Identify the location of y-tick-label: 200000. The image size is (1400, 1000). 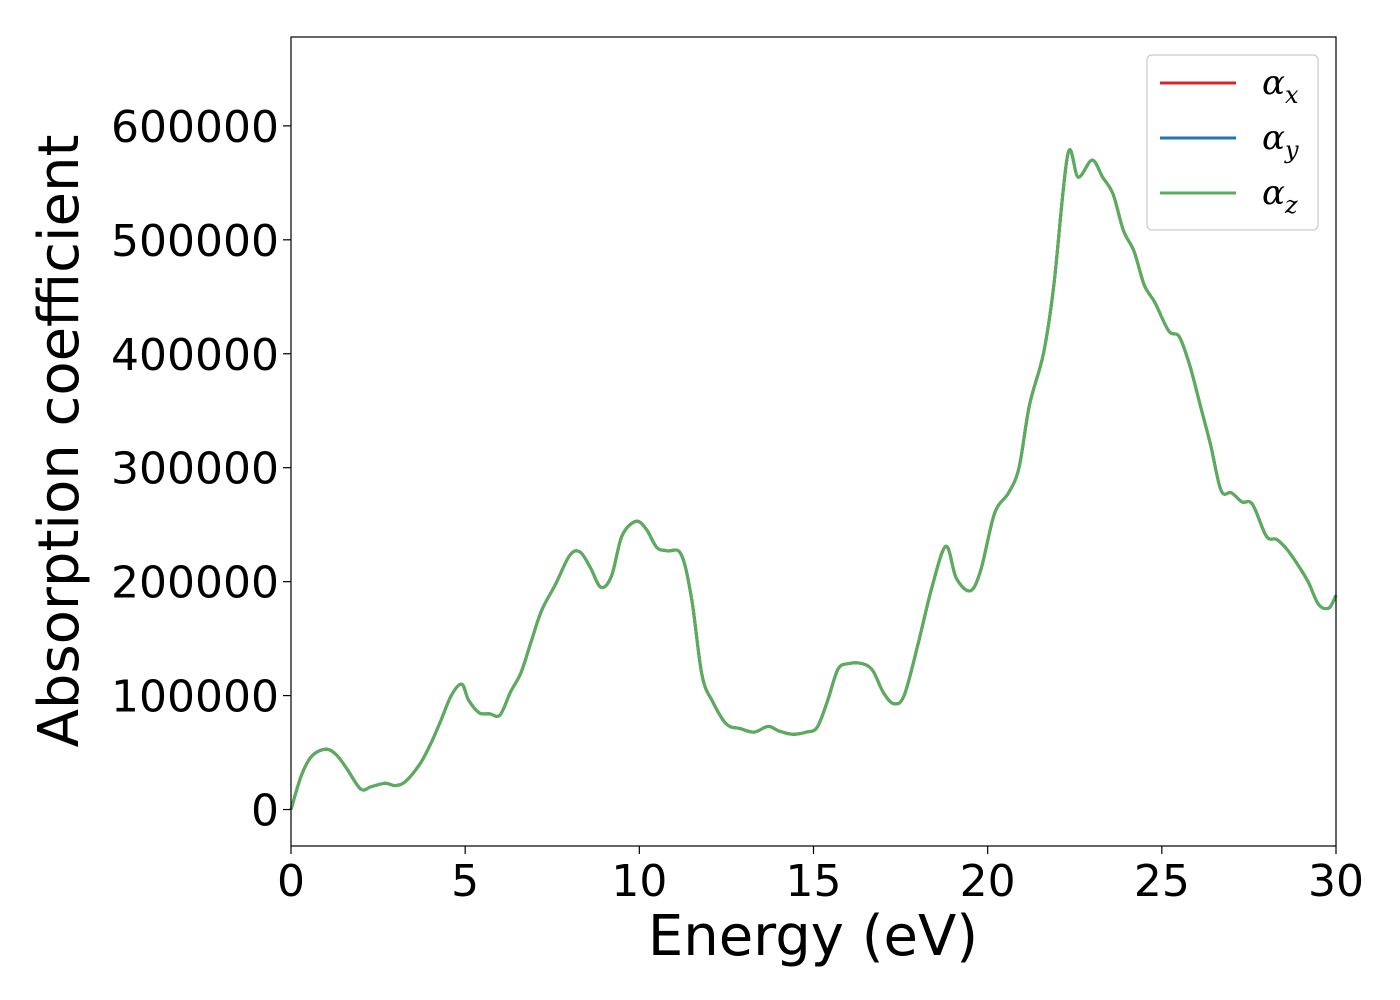
(195, 583).